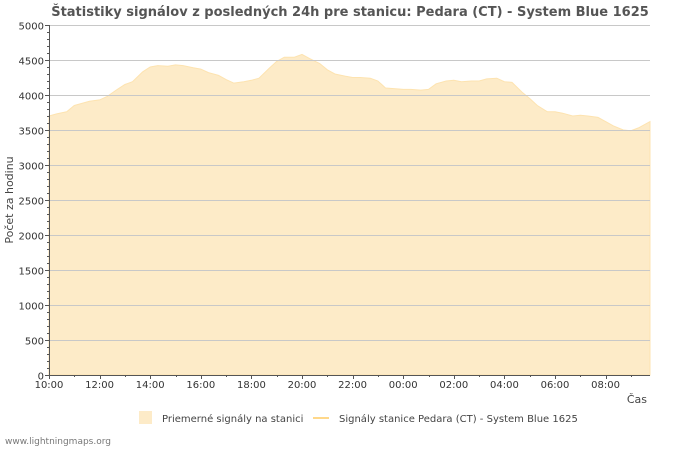  Describe the element at coordinates (31, 307) in the screenshot. I see `y-tick-label: 1000` at that location.